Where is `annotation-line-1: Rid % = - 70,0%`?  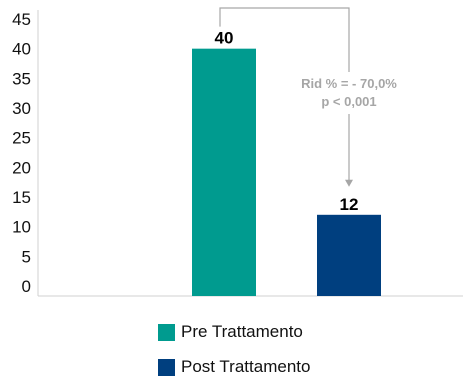 annotation-line-1: Rid % = - 70,0% is located at coordinates (349, 83).